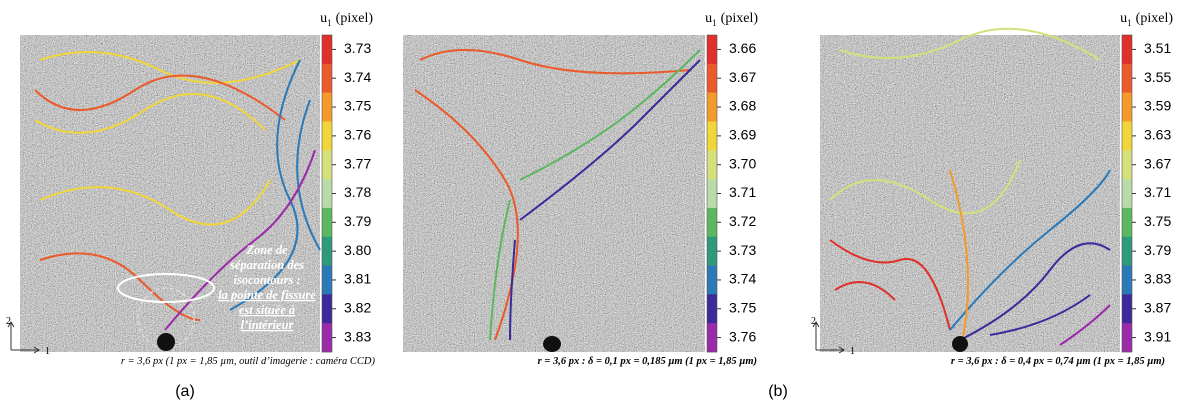 The width and height of the screenshot is (1178, 406). I want to click on colorbar-label: 3.55, so click(1157, 77).